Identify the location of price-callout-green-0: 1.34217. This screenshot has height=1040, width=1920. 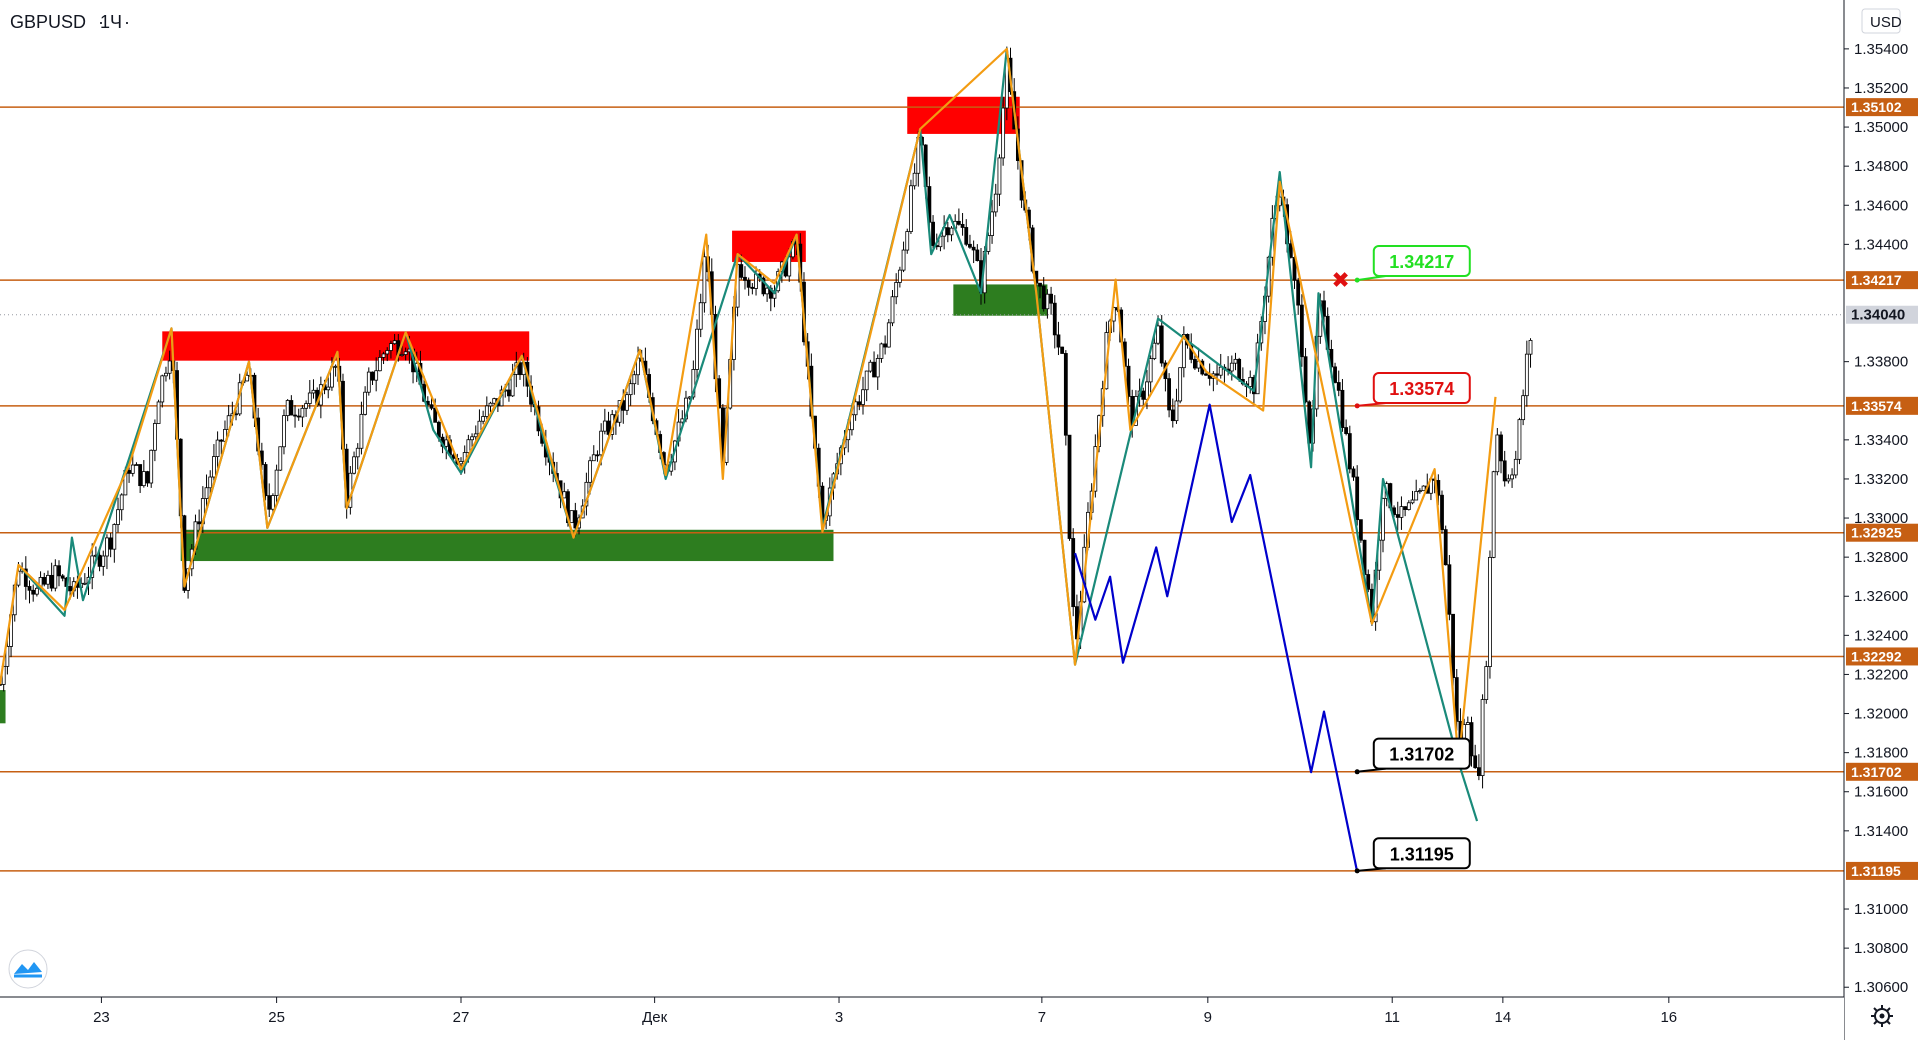
(1412, 263).